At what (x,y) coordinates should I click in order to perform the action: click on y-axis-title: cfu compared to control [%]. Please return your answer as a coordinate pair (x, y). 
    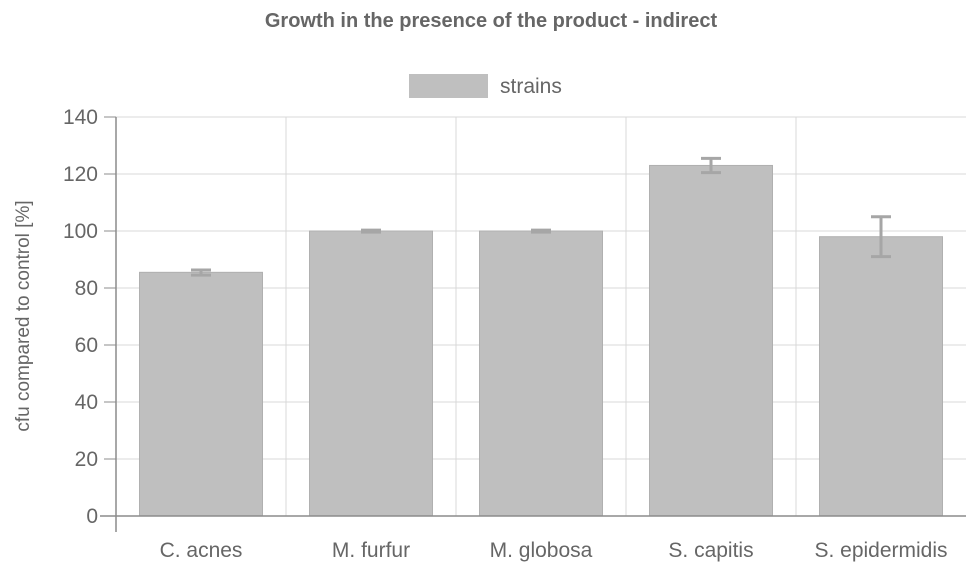
    Looking at the image, I should click on (23, 315).